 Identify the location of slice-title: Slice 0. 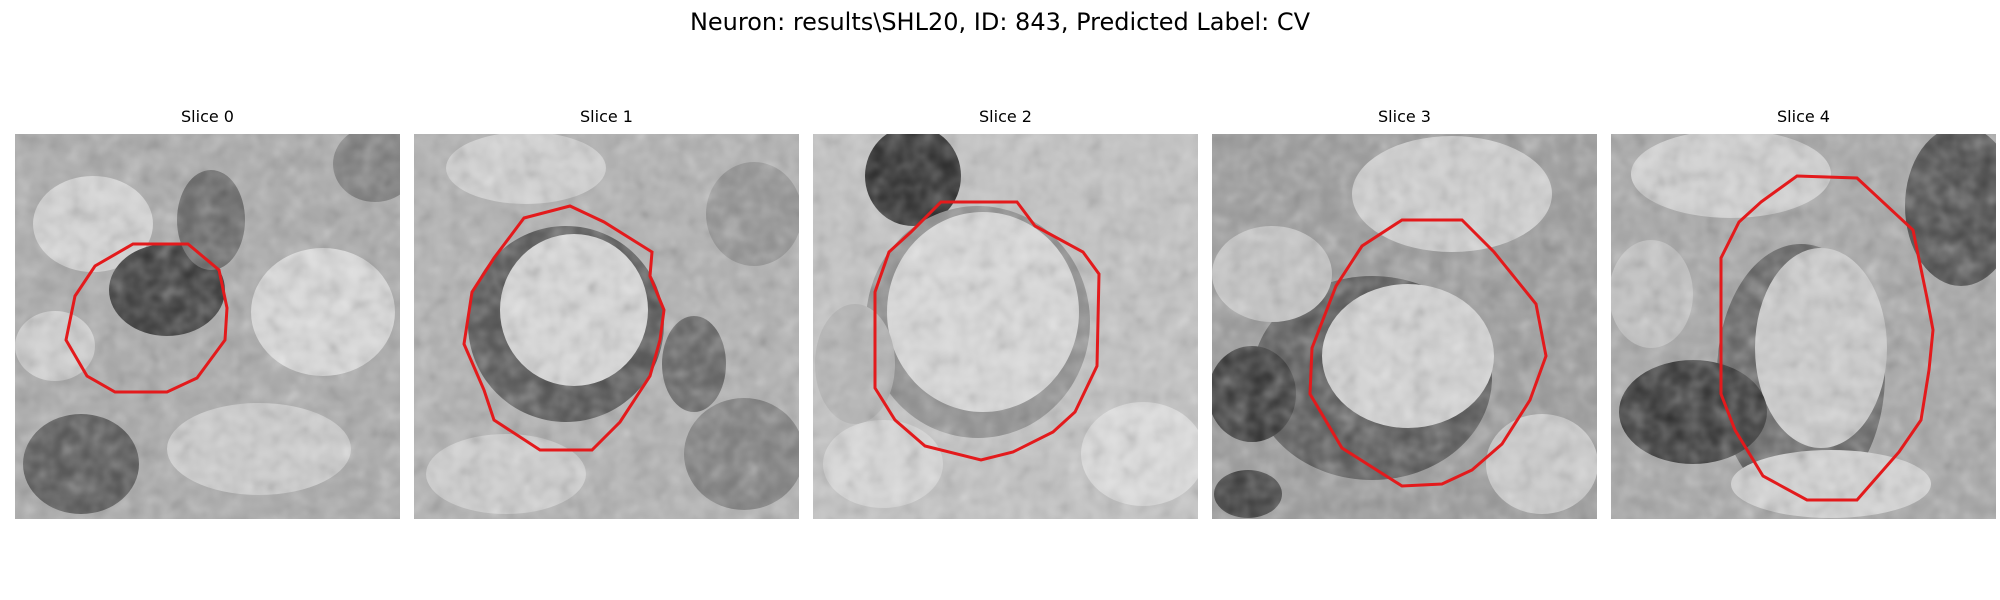
(207, 116).